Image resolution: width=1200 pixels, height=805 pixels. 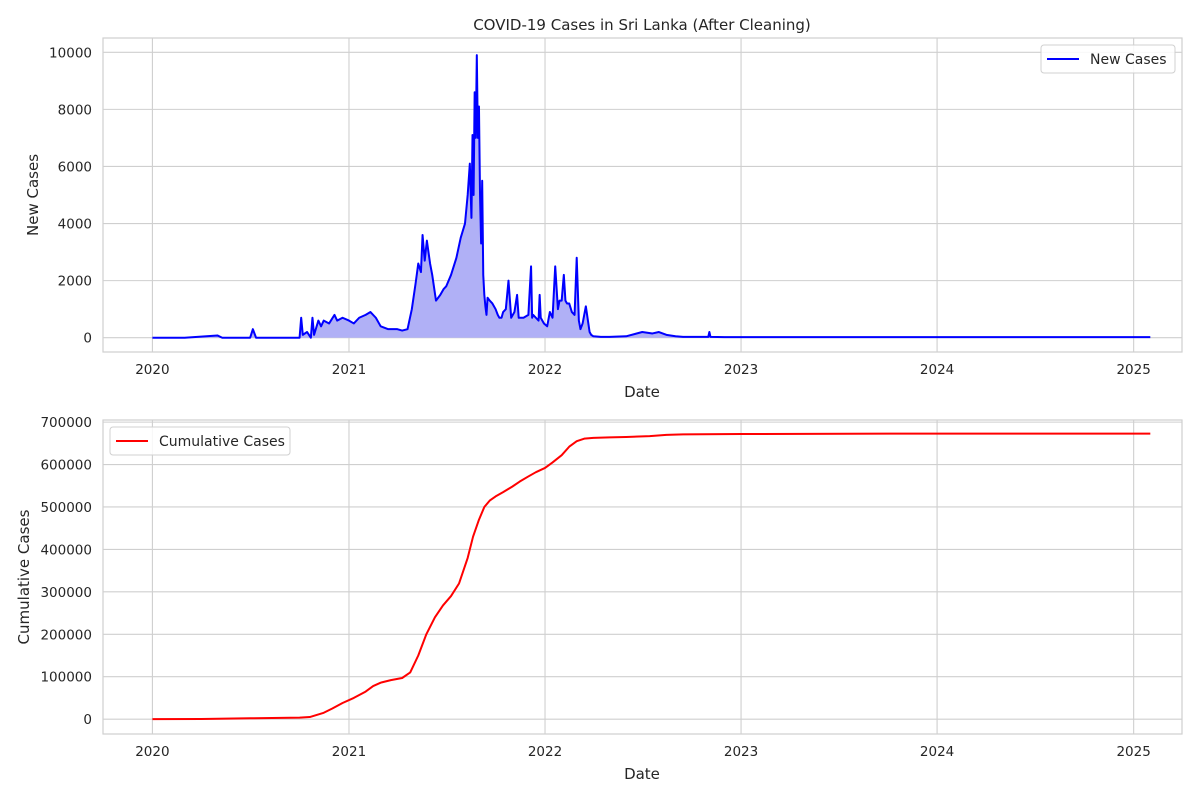 I want to click on new-cases-legend-box, so click(x=1108, y=59).